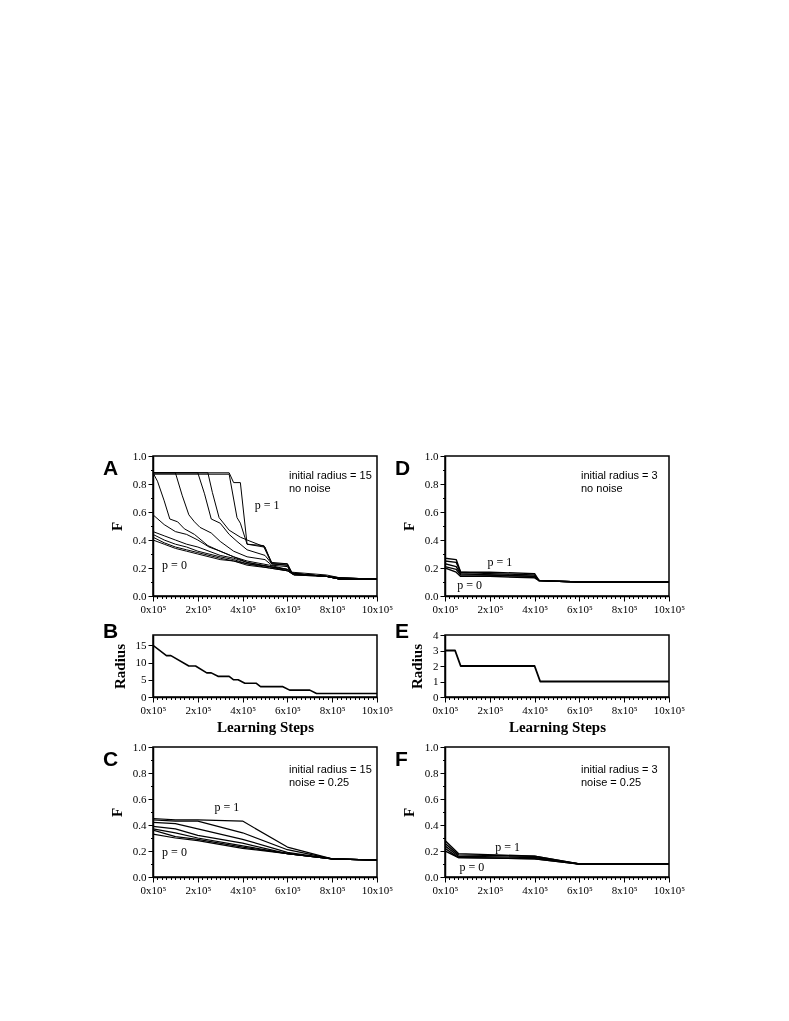 This screenshot has width=789, height=1021. I want to click on y-tick-label: 3, so click(436, 650).